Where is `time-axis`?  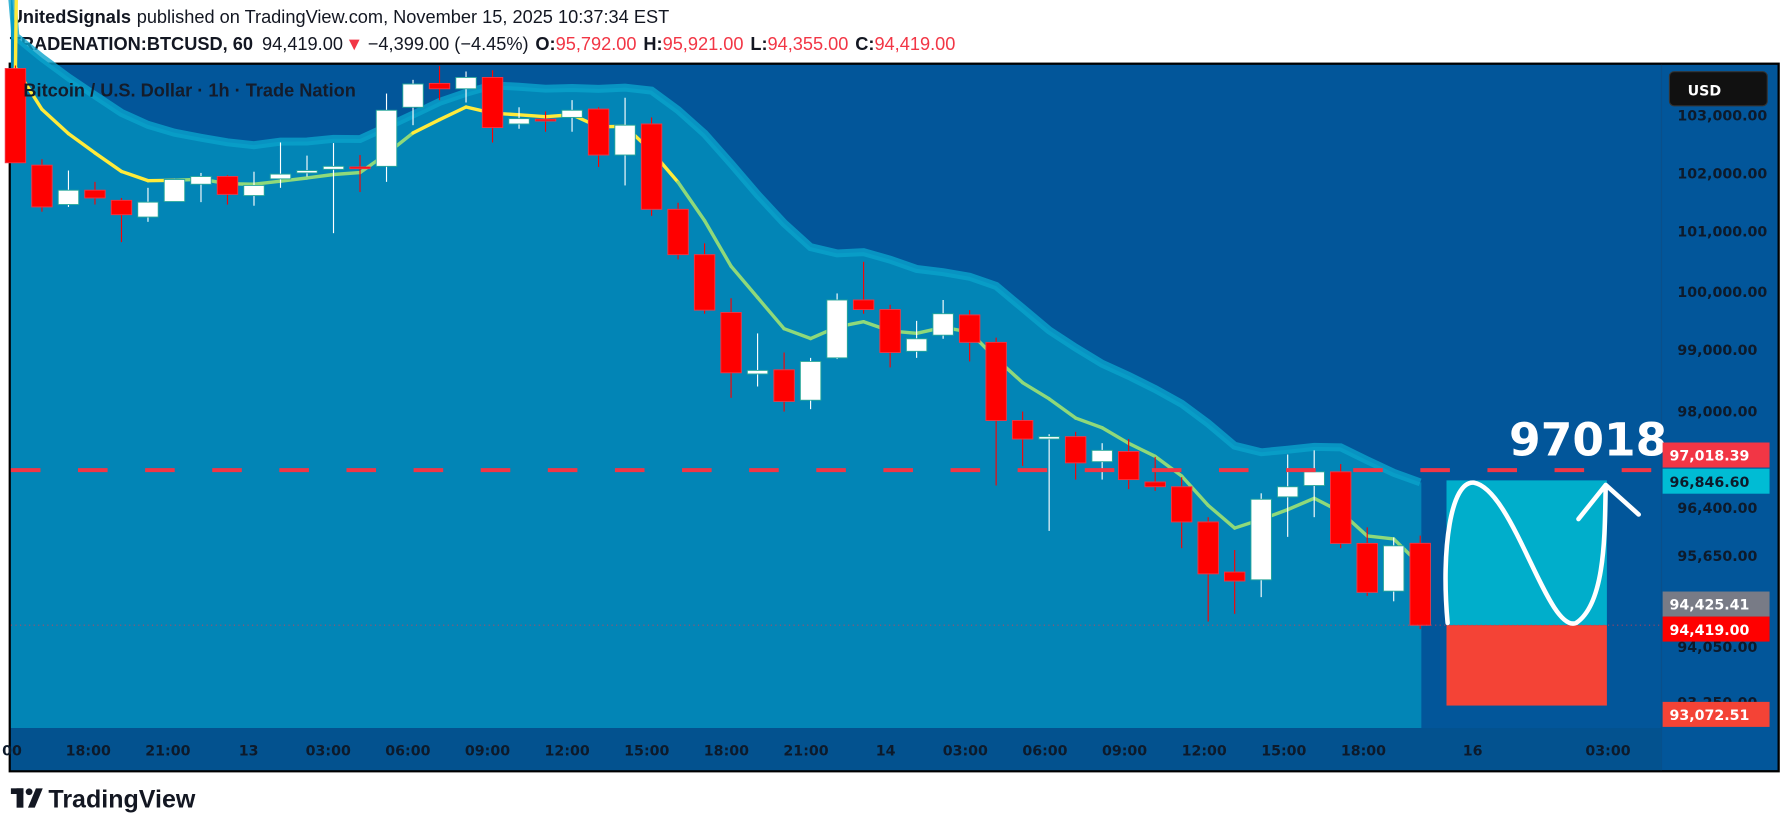
time-axis is located at coordinates (836, 749).